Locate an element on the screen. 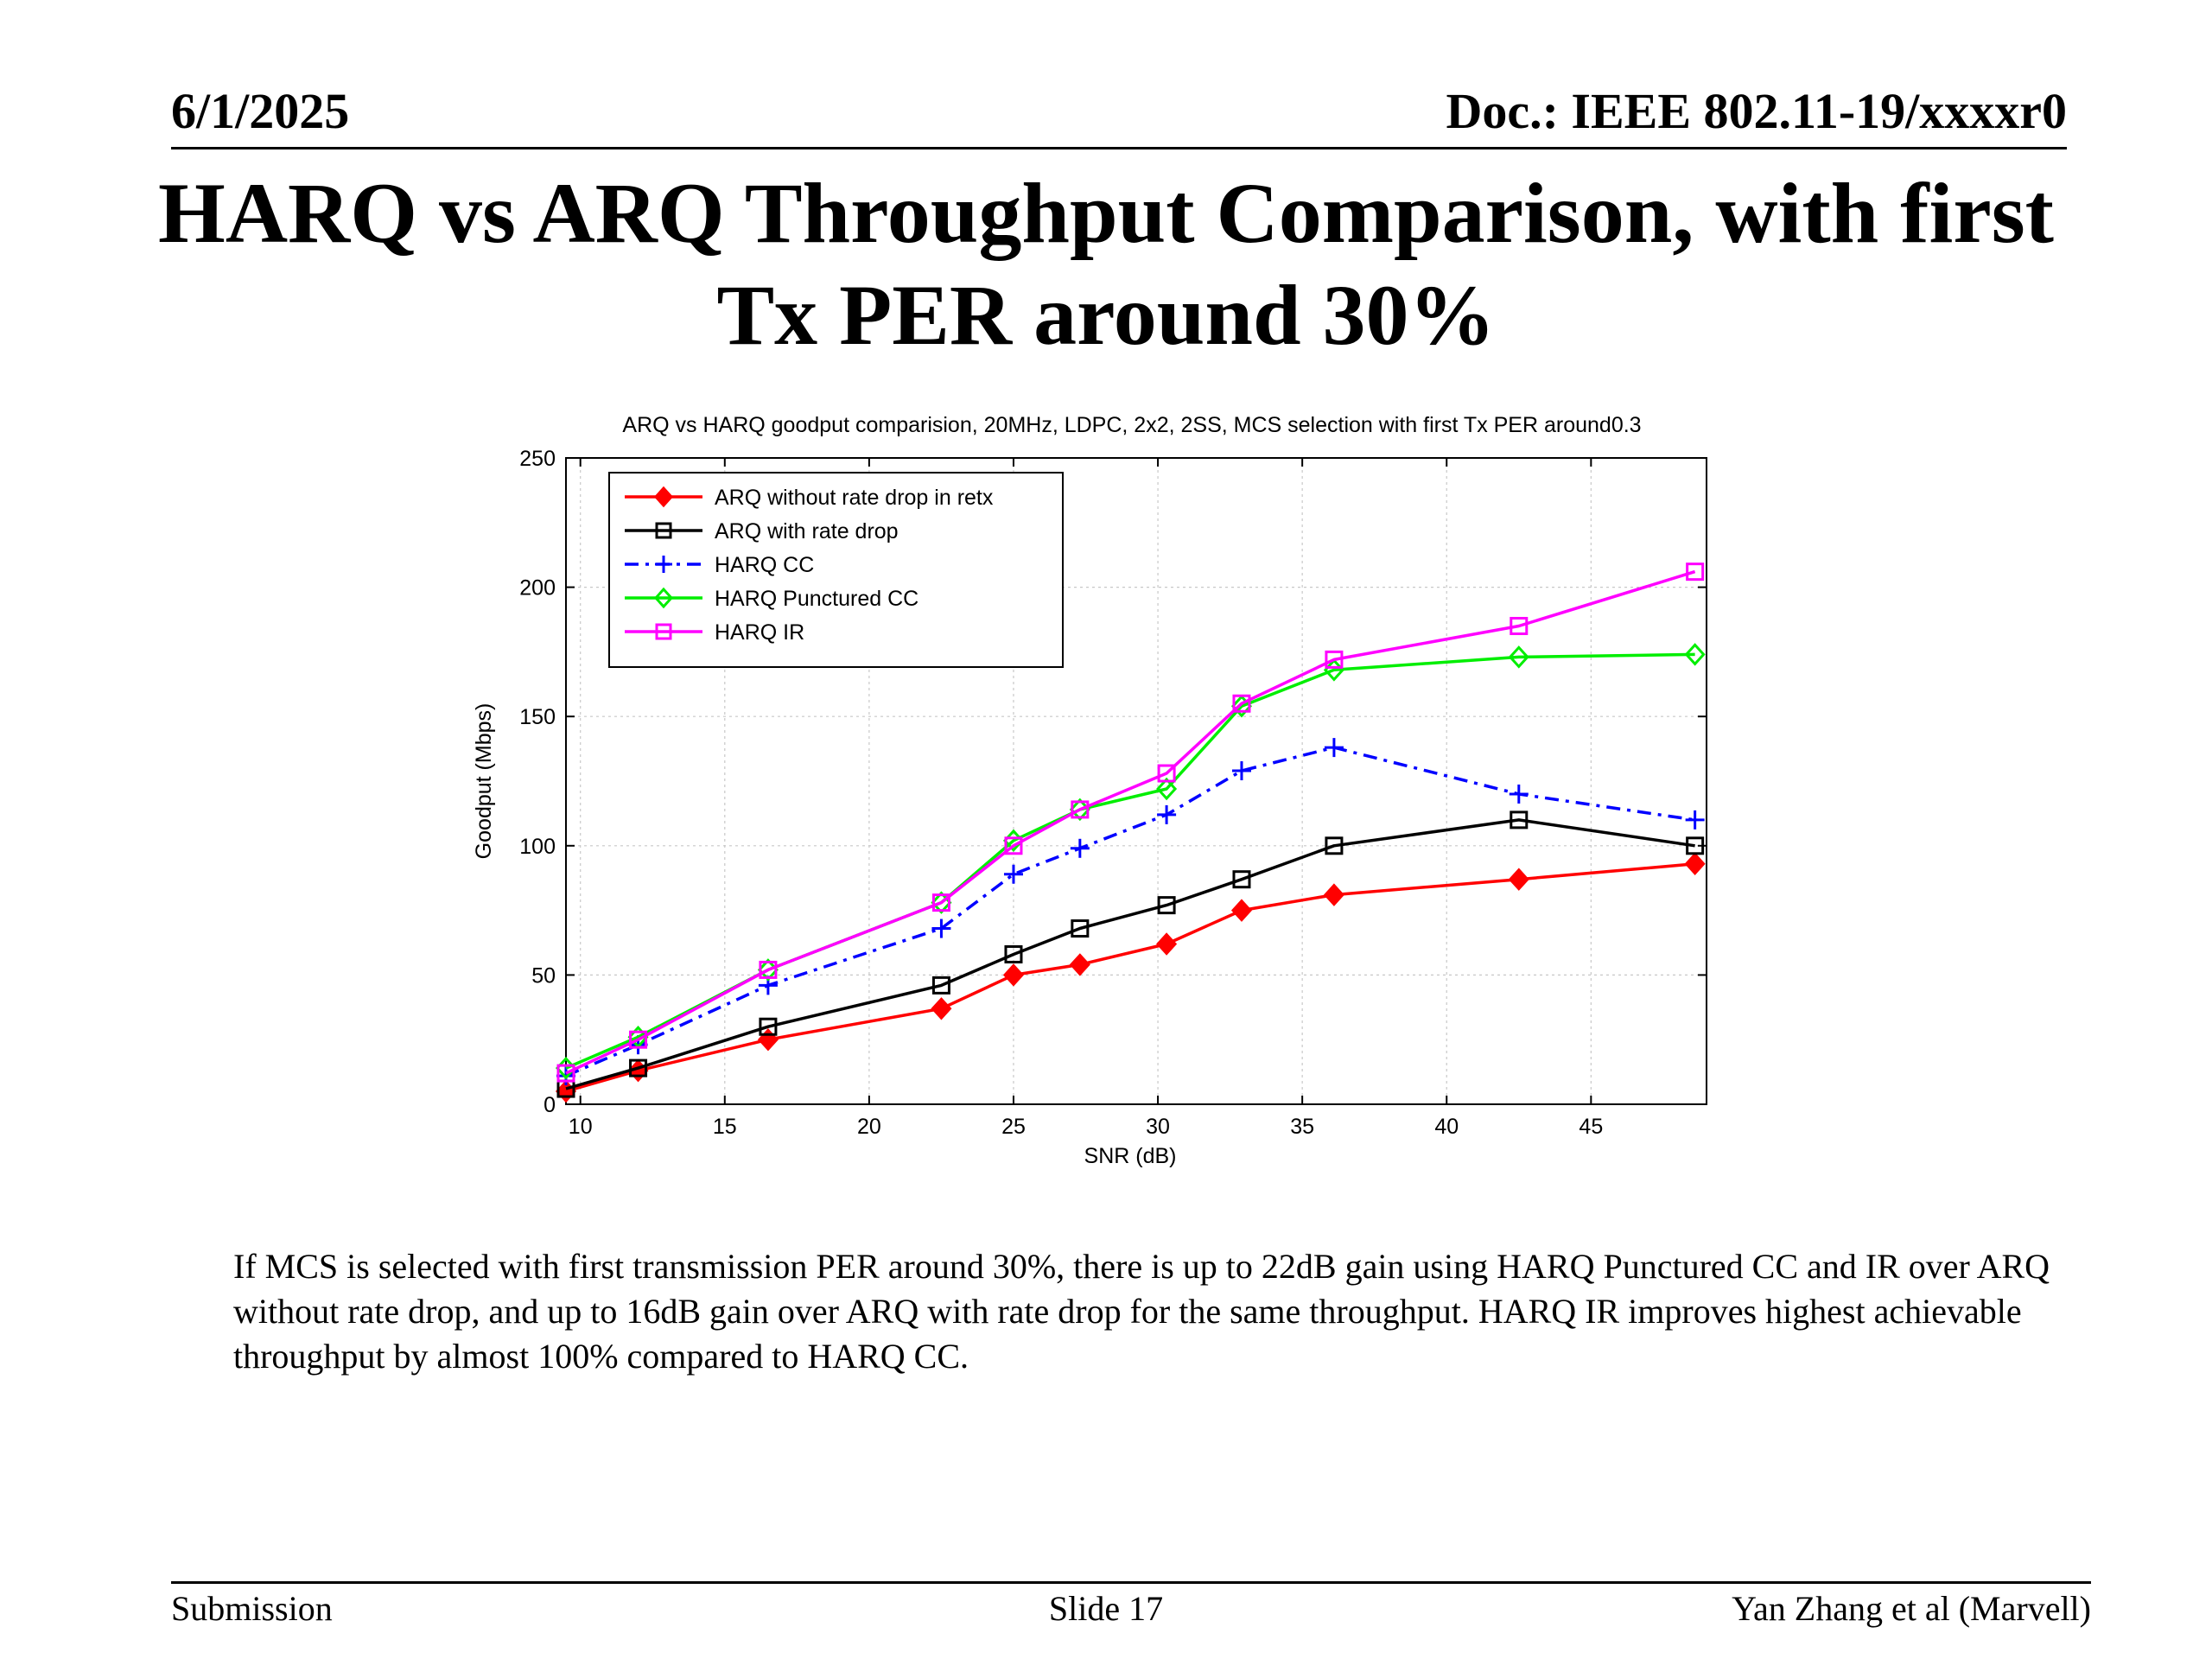  footer-slide-number: Slide 17 is located at coordinates (1106, 1608).